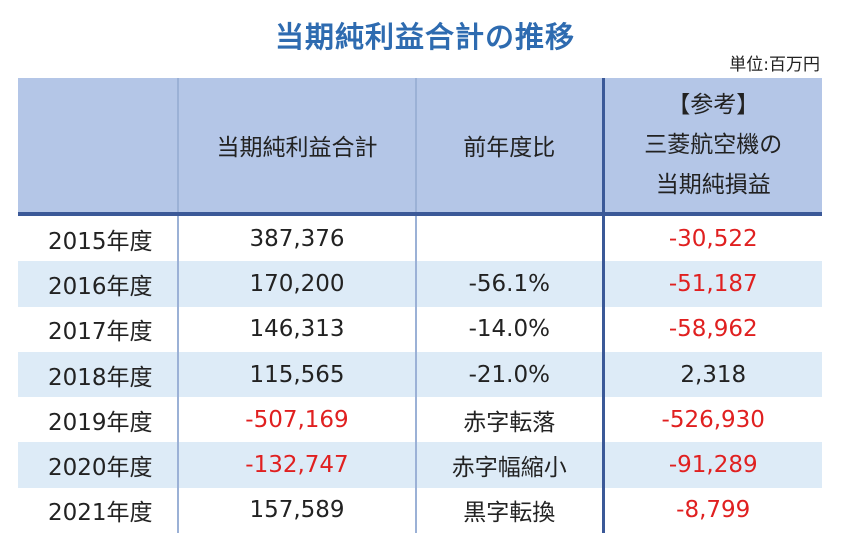 The image size is (850, 552). What do you see at coordinates (296, 374) in the screenshot?
I see `total-cell: 115,565` at bounding box center [296, 374].